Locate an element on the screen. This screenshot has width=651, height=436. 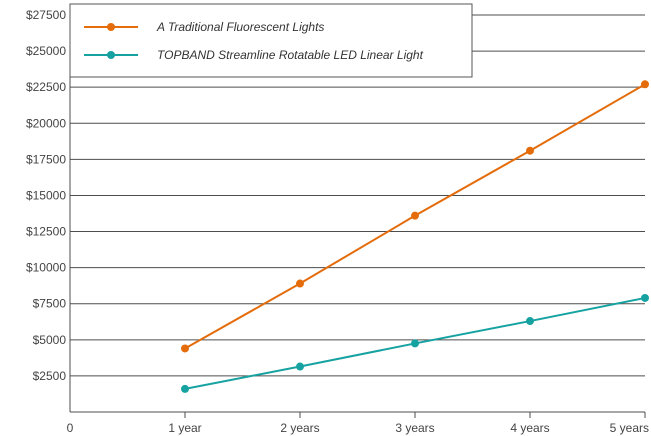
x-tick-label: 2 years is located at coordinates (299, 428).